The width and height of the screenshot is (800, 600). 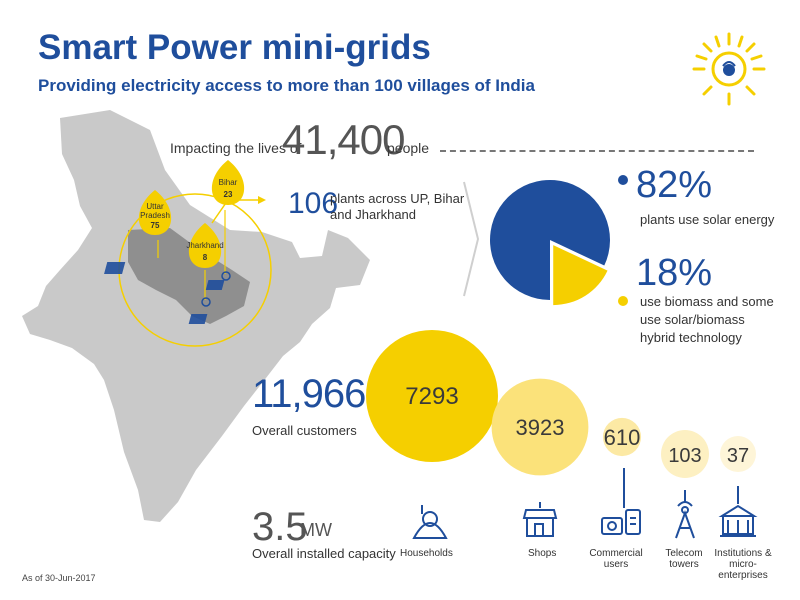 What do you see at coordinates (430, 522) in the screenshot?
I see `household-icon` at bounding box center [430, 522].